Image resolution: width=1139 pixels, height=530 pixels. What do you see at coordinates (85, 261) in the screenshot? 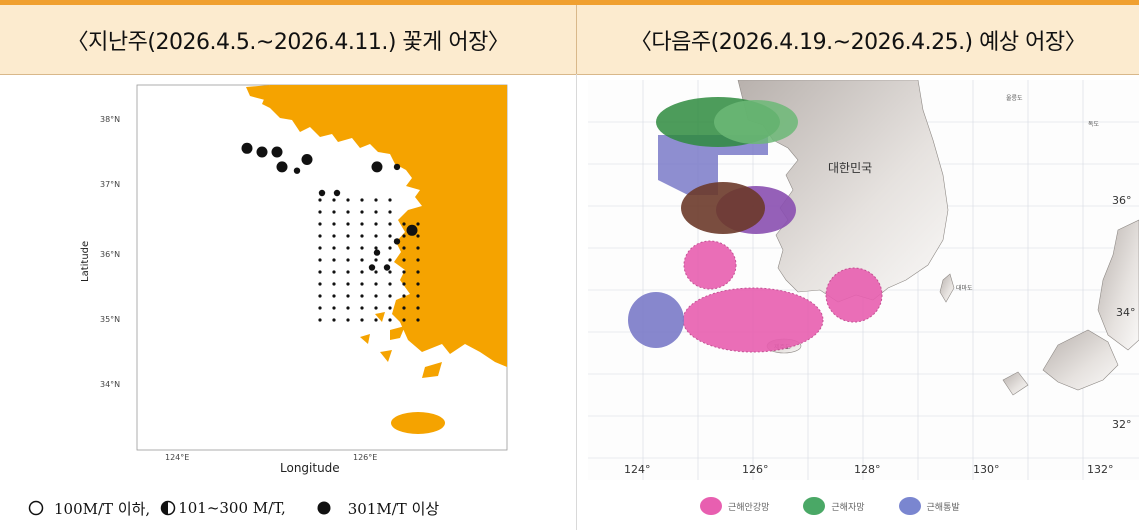
I see `y-axis-label: Latitude` at bounding box center [85, 261].